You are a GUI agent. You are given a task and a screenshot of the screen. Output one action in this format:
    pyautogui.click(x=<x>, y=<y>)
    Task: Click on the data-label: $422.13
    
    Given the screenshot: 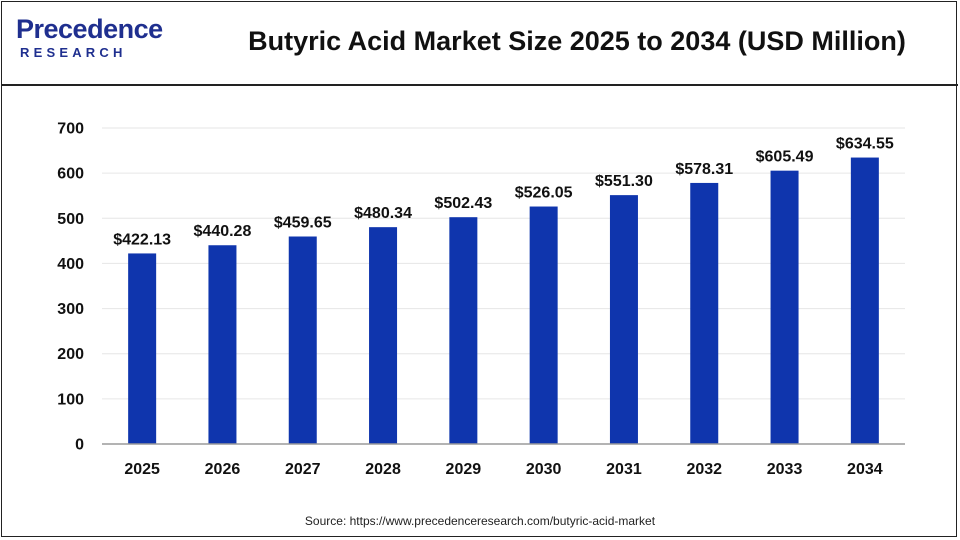 What is the action you would take?
    pyautogui.click(x=142, y=239)
    